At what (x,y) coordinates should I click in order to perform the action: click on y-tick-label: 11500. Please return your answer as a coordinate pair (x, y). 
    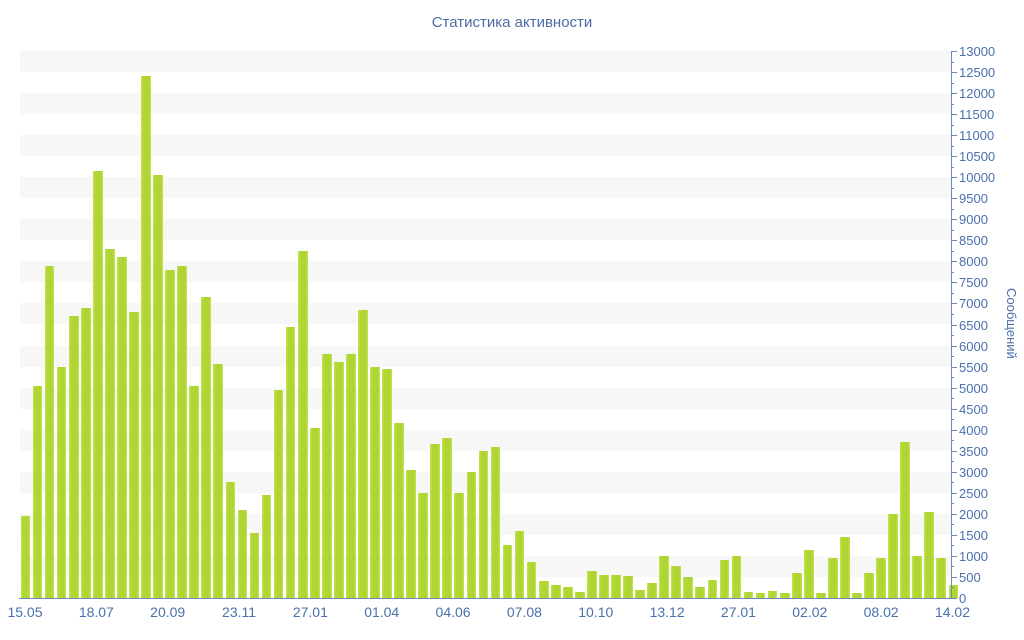
    Looking at the image, I should click on (977, 115).